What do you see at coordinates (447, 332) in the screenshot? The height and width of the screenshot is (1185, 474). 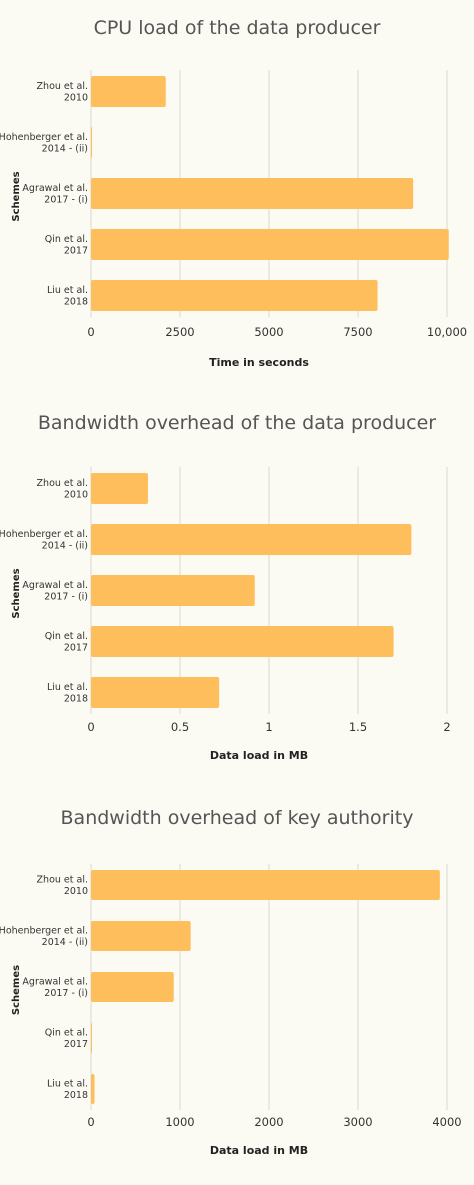 I see `x-tick-label: 10,000` at bounding box center [447, 332].